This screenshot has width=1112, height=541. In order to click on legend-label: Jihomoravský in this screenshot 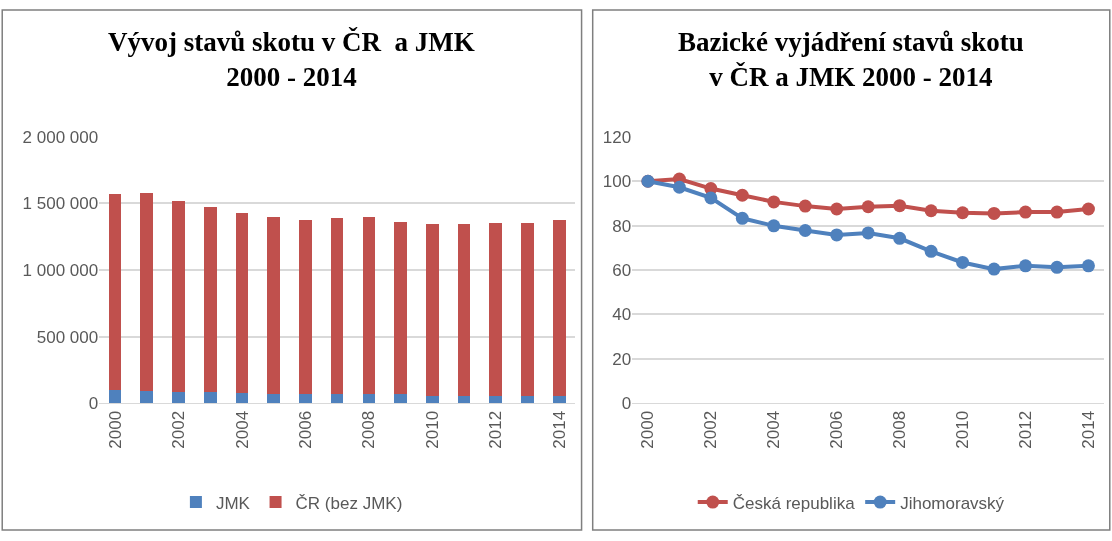, I will do `click(952, 503)`.